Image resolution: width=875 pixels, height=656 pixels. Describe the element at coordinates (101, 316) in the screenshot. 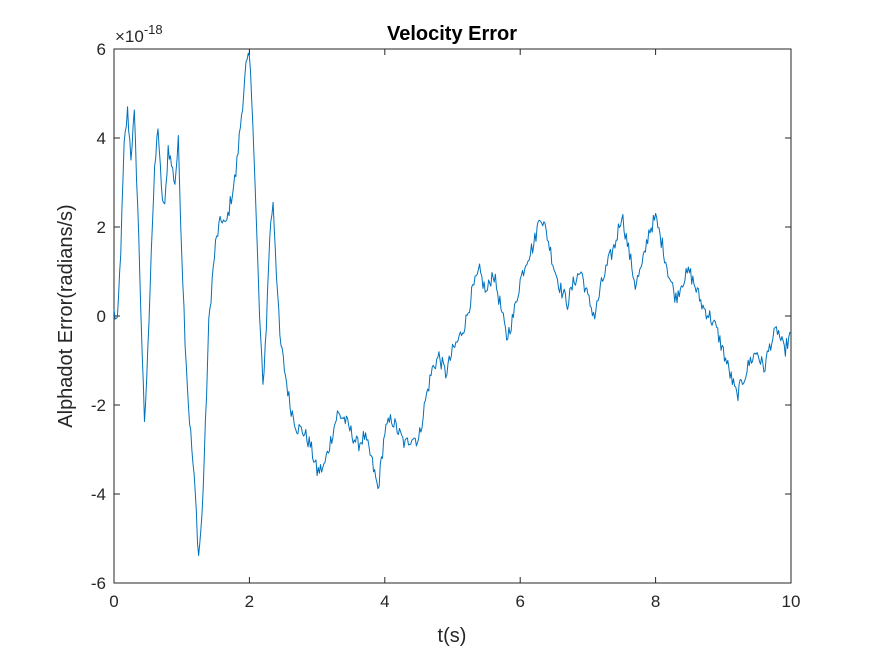

I see `y-tick-label: 0` at that location.